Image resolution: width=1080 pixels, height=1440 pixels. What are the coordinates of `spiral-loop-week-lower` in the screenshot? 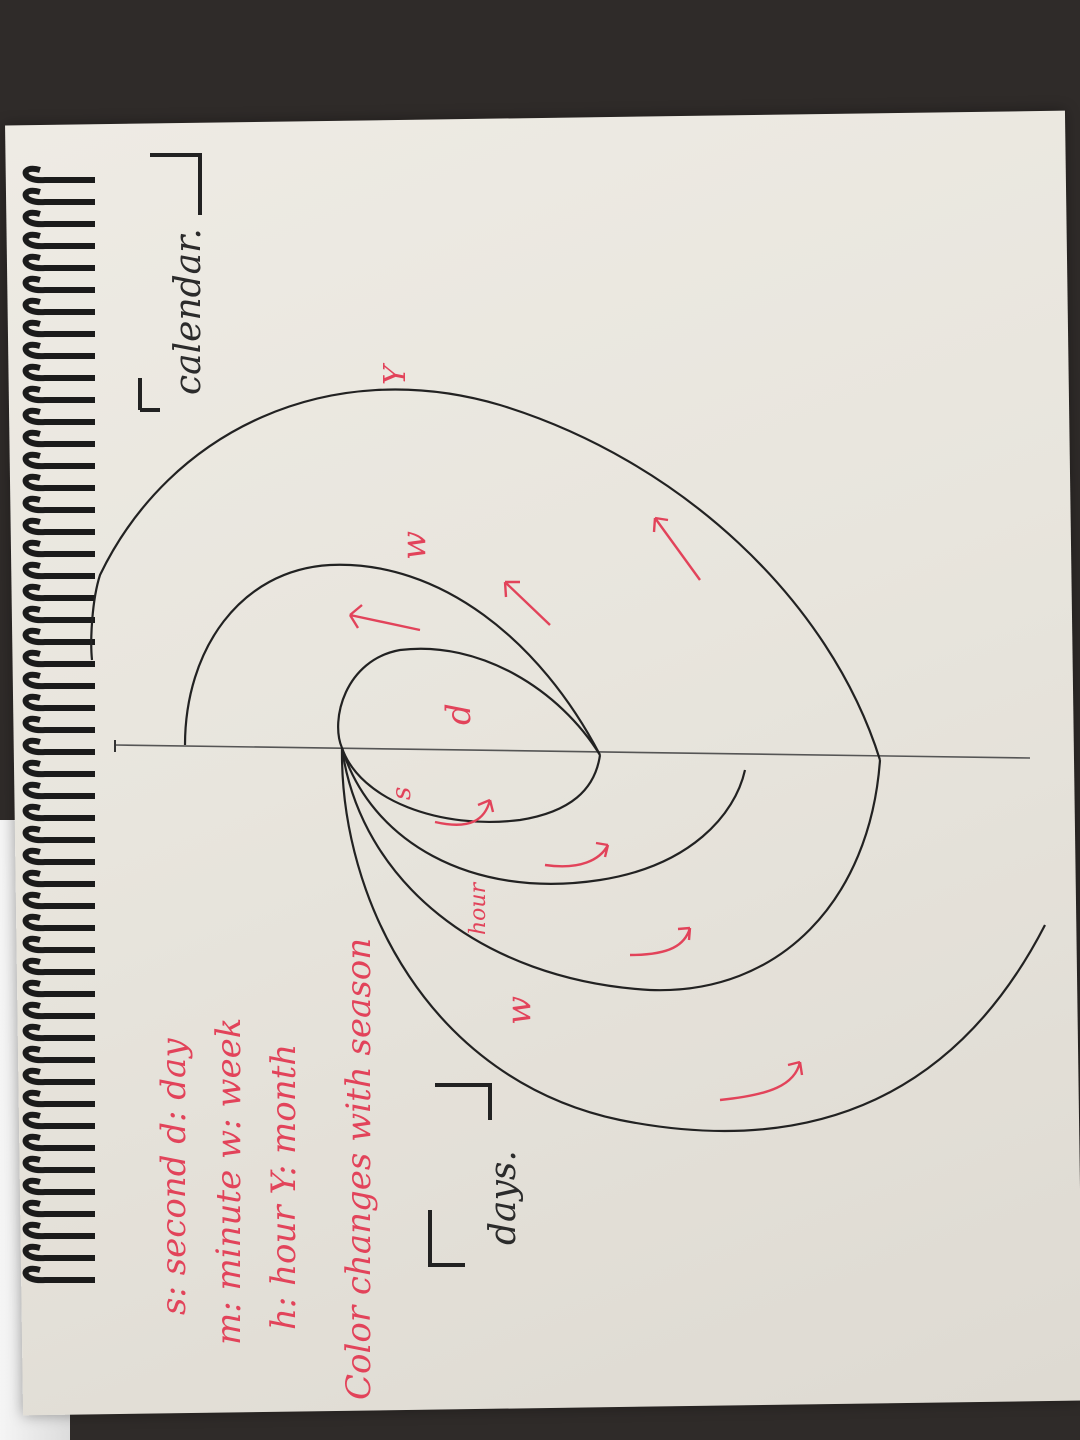 It's located at (543, 816).